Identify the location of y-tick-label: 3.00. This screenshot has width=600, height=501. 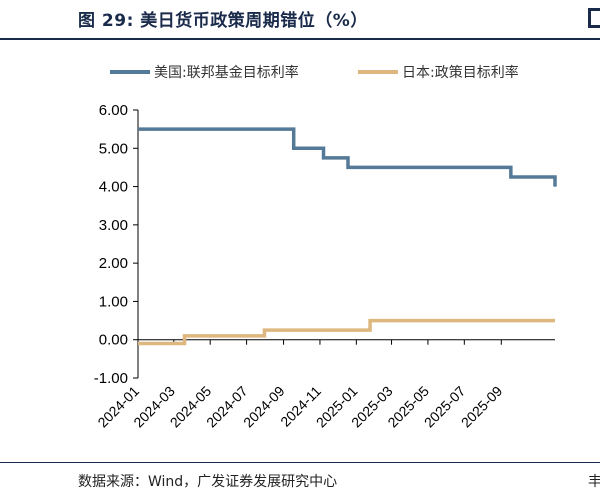
(113, 225).